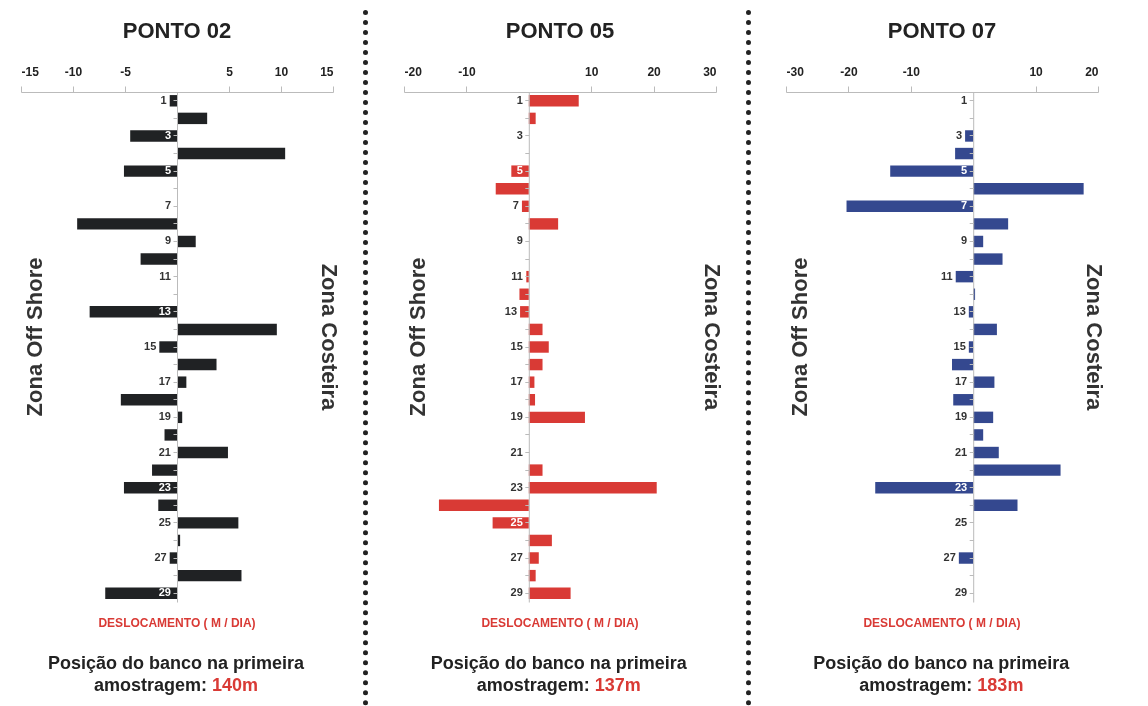 The width and height of the screenshot is (1148, 706). Describe the element at coordinates (709, 71) in the screenshot. I see `x-tick-label: 30` at that location.